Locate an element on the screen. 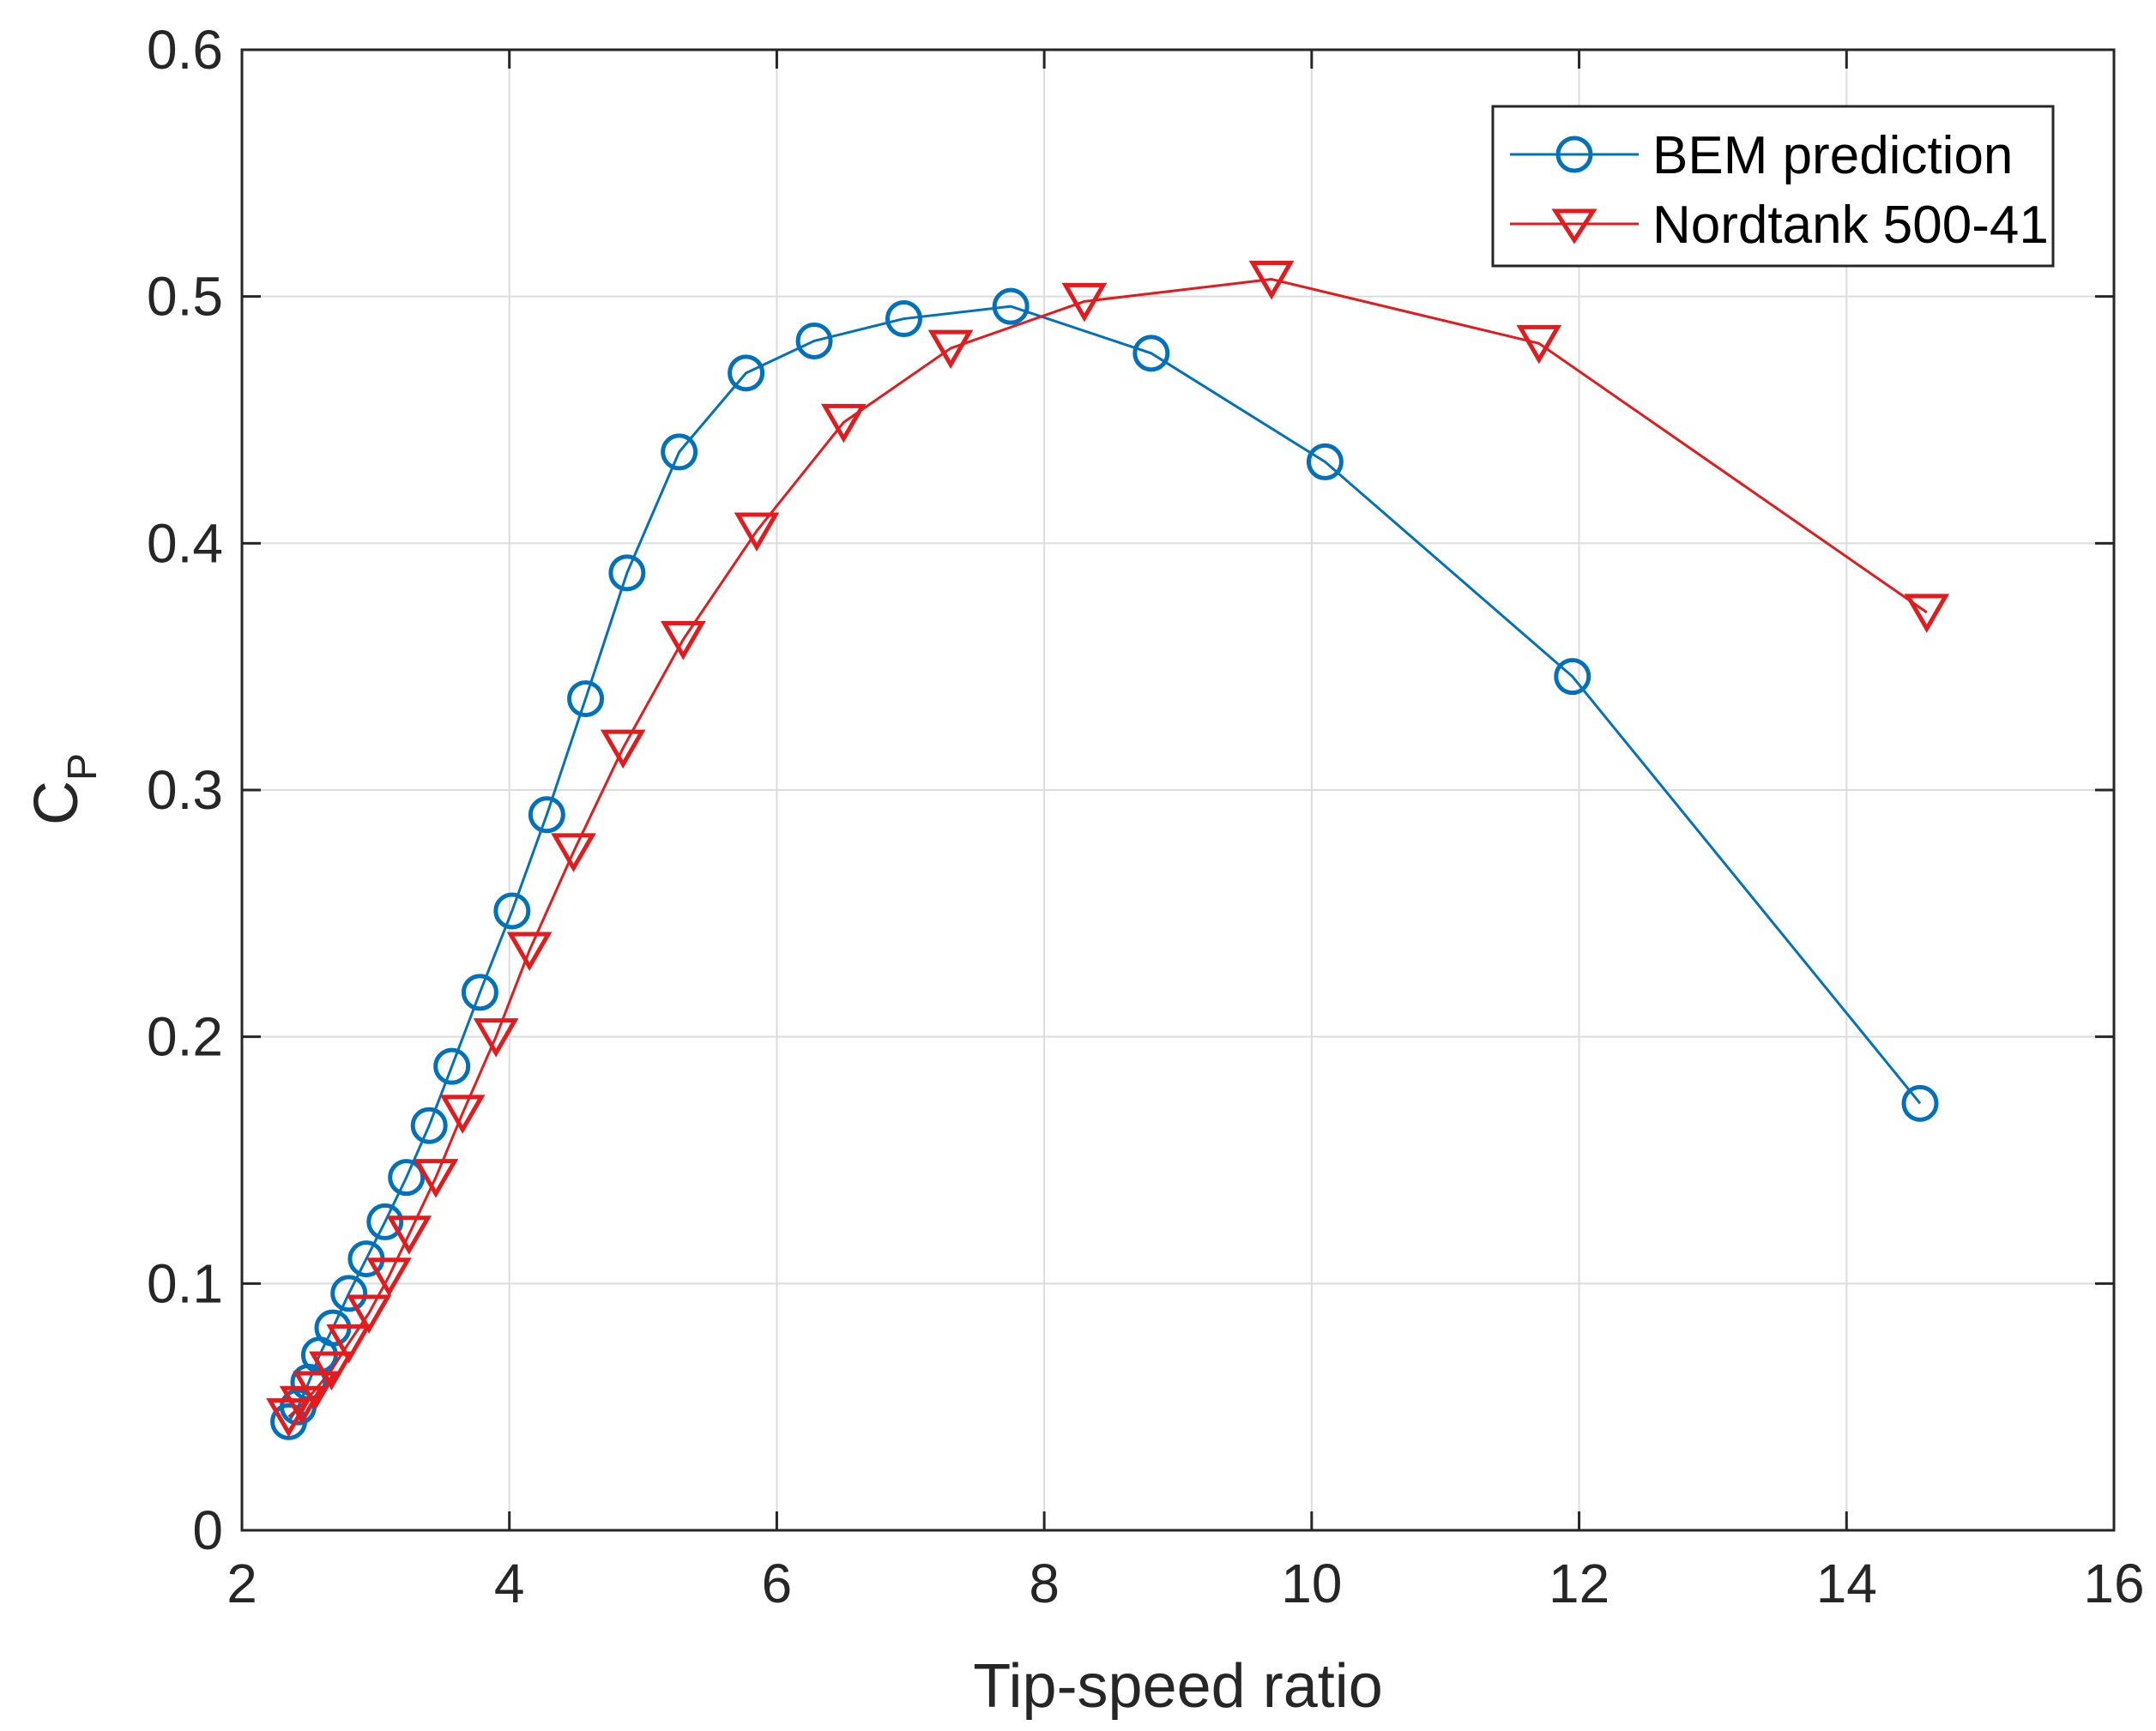  legend-marker-bem is located at coordinates (1574, 154).